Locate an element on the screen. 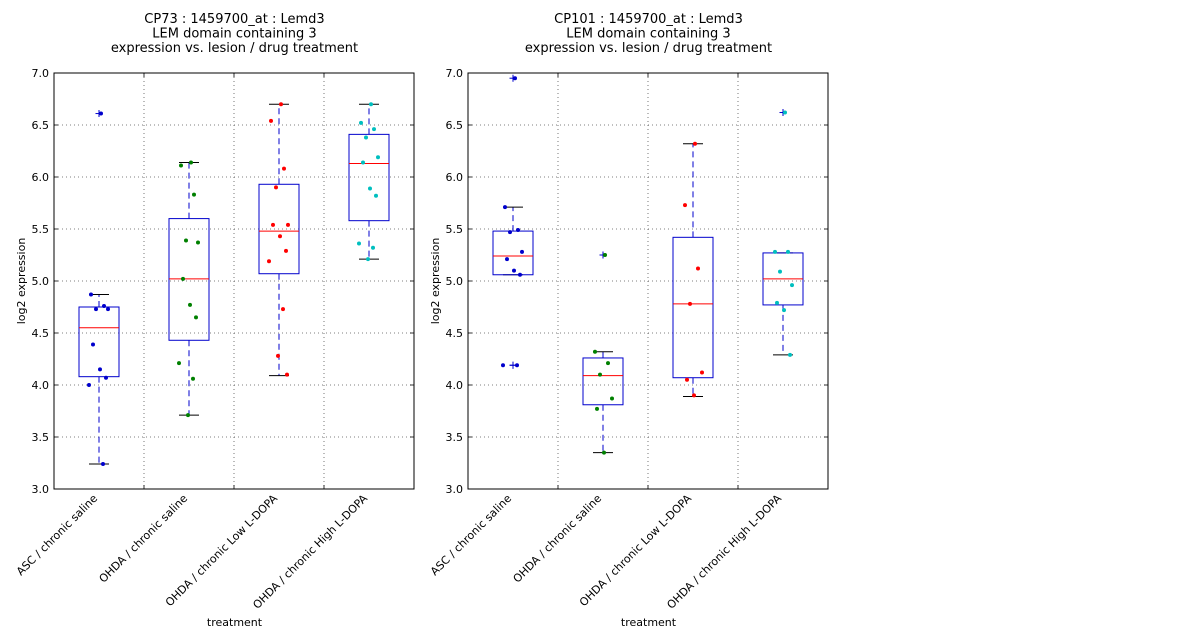  y-tick-label: 3.5 is located at coordinates (41, 437).